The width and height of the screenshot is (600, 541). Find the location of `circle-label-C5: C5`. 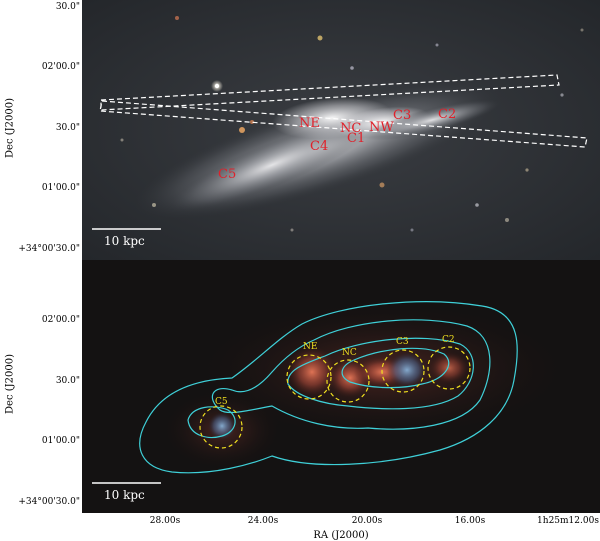

circle-label-C5: C5 is located at coordinates (221, 402).